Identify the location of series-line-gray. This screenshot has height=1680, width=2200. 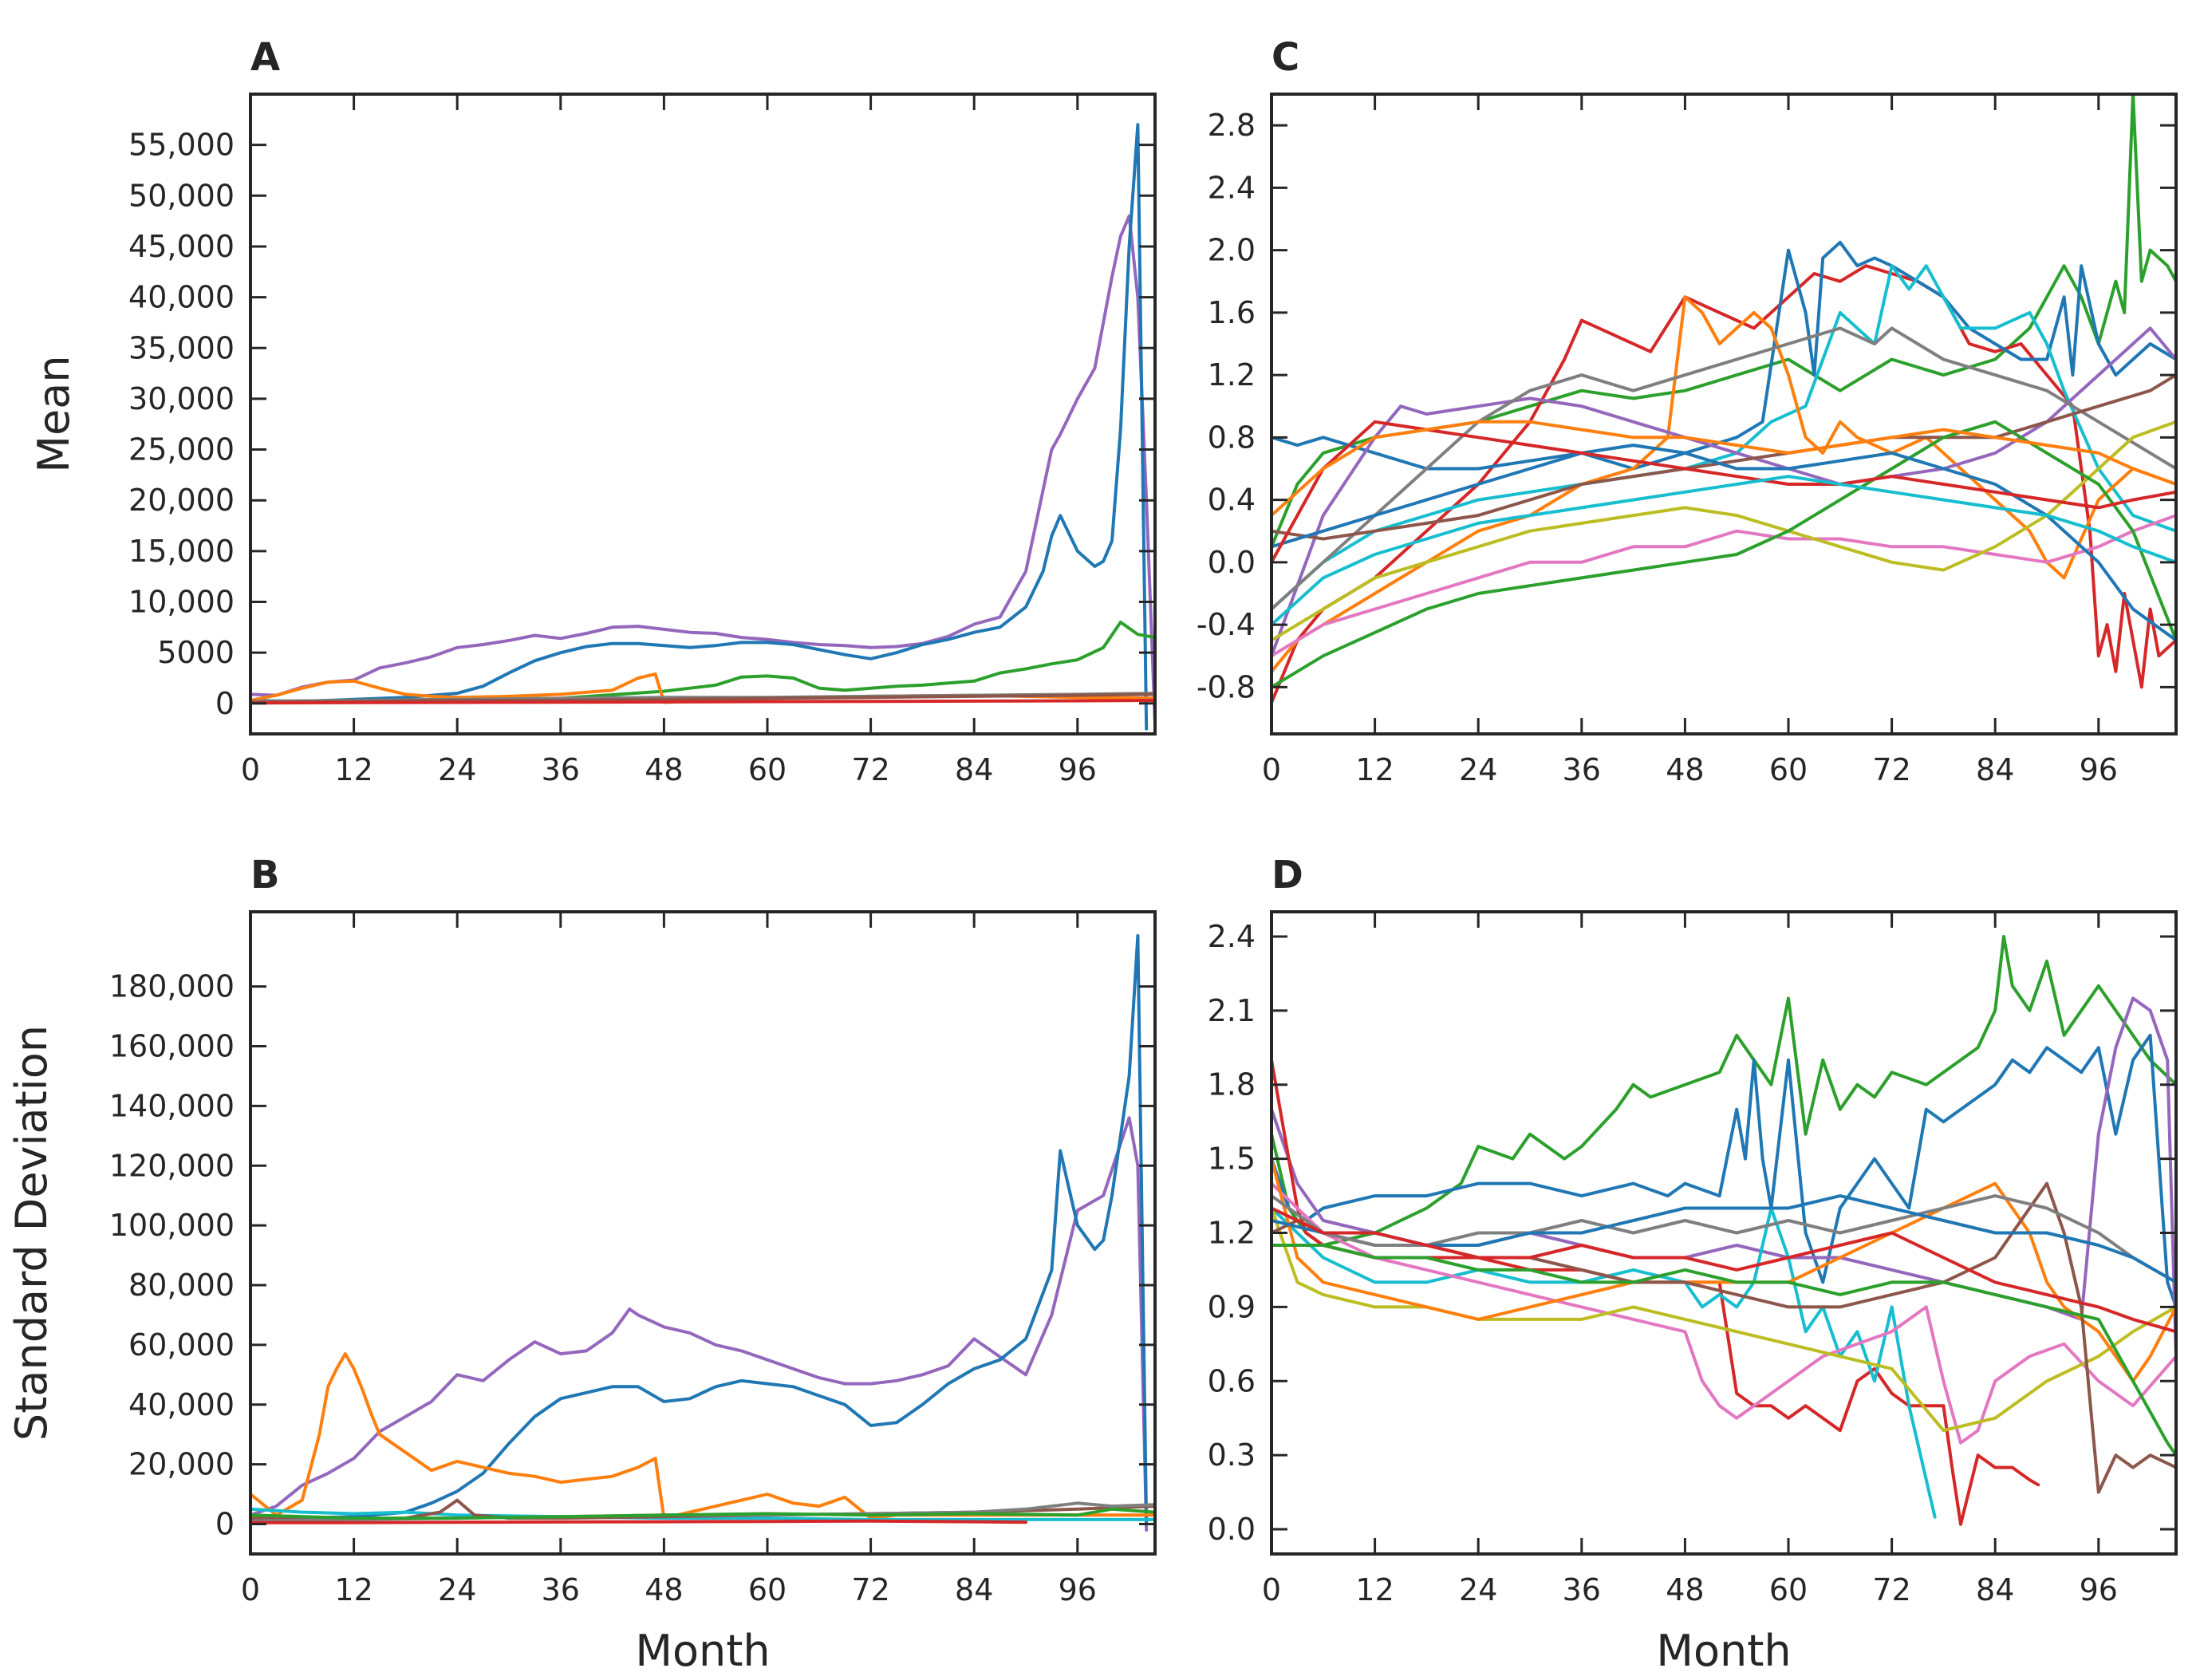
(1724, 468).